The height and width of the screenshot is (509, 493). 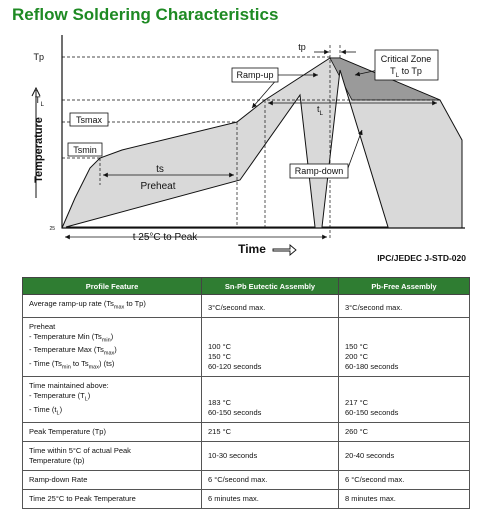 I want to click on page-title: Reflow Soldering Characteristics, so click(x=145, y=14).